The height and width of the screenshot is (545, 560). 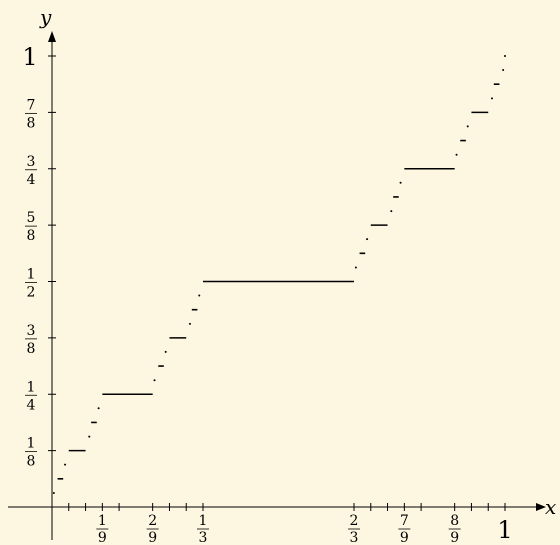 What do you see at coordinates (404, 521) in the screenshot?
I see `x-tick-label-numerator: 7` at bounding box center [404, 521].